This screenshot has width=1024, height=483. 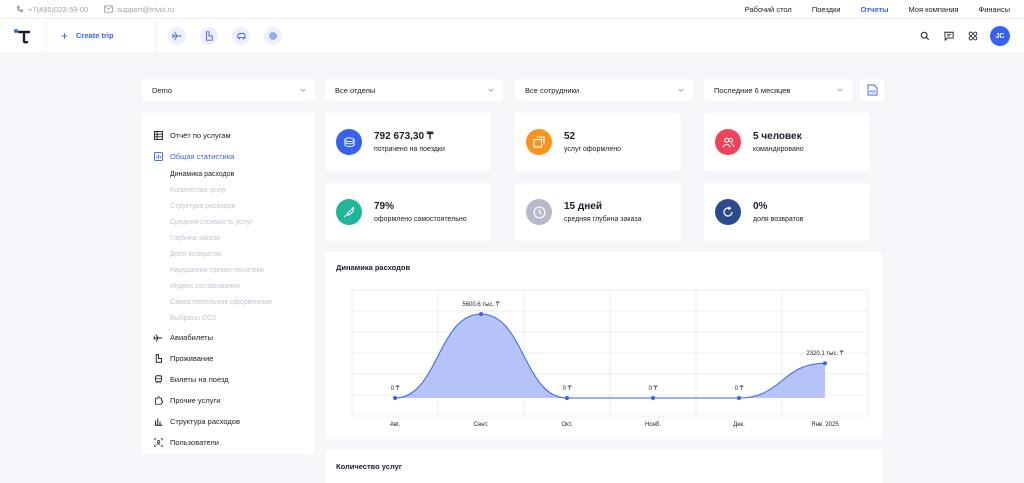 What do you see at coordinates (958, 36) in the screenshot?
I see `app-bar-actions: JC` at bounding box center [958, 36].